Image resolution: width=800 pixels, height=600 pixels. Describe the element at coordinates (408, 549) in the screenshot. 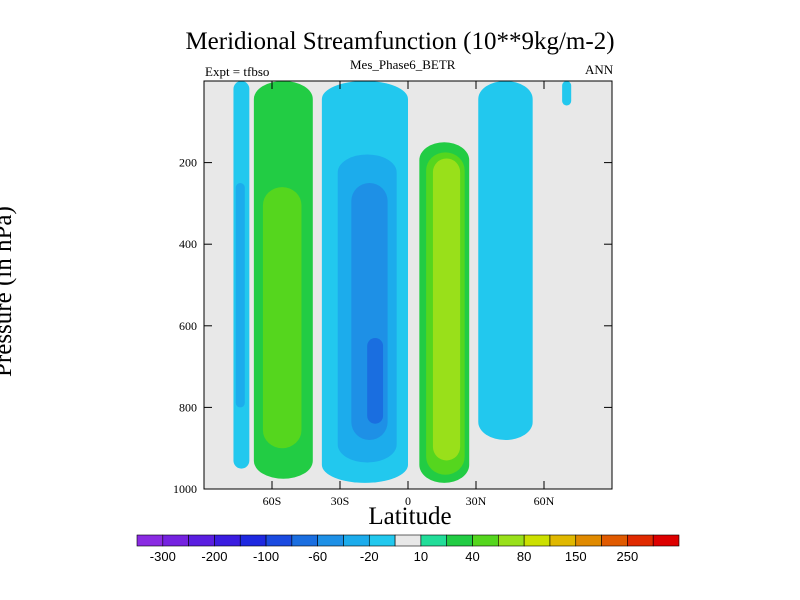

I see `colorbar: -300 -200 -100 -60 -20 10 40 80 150 250` at that location.